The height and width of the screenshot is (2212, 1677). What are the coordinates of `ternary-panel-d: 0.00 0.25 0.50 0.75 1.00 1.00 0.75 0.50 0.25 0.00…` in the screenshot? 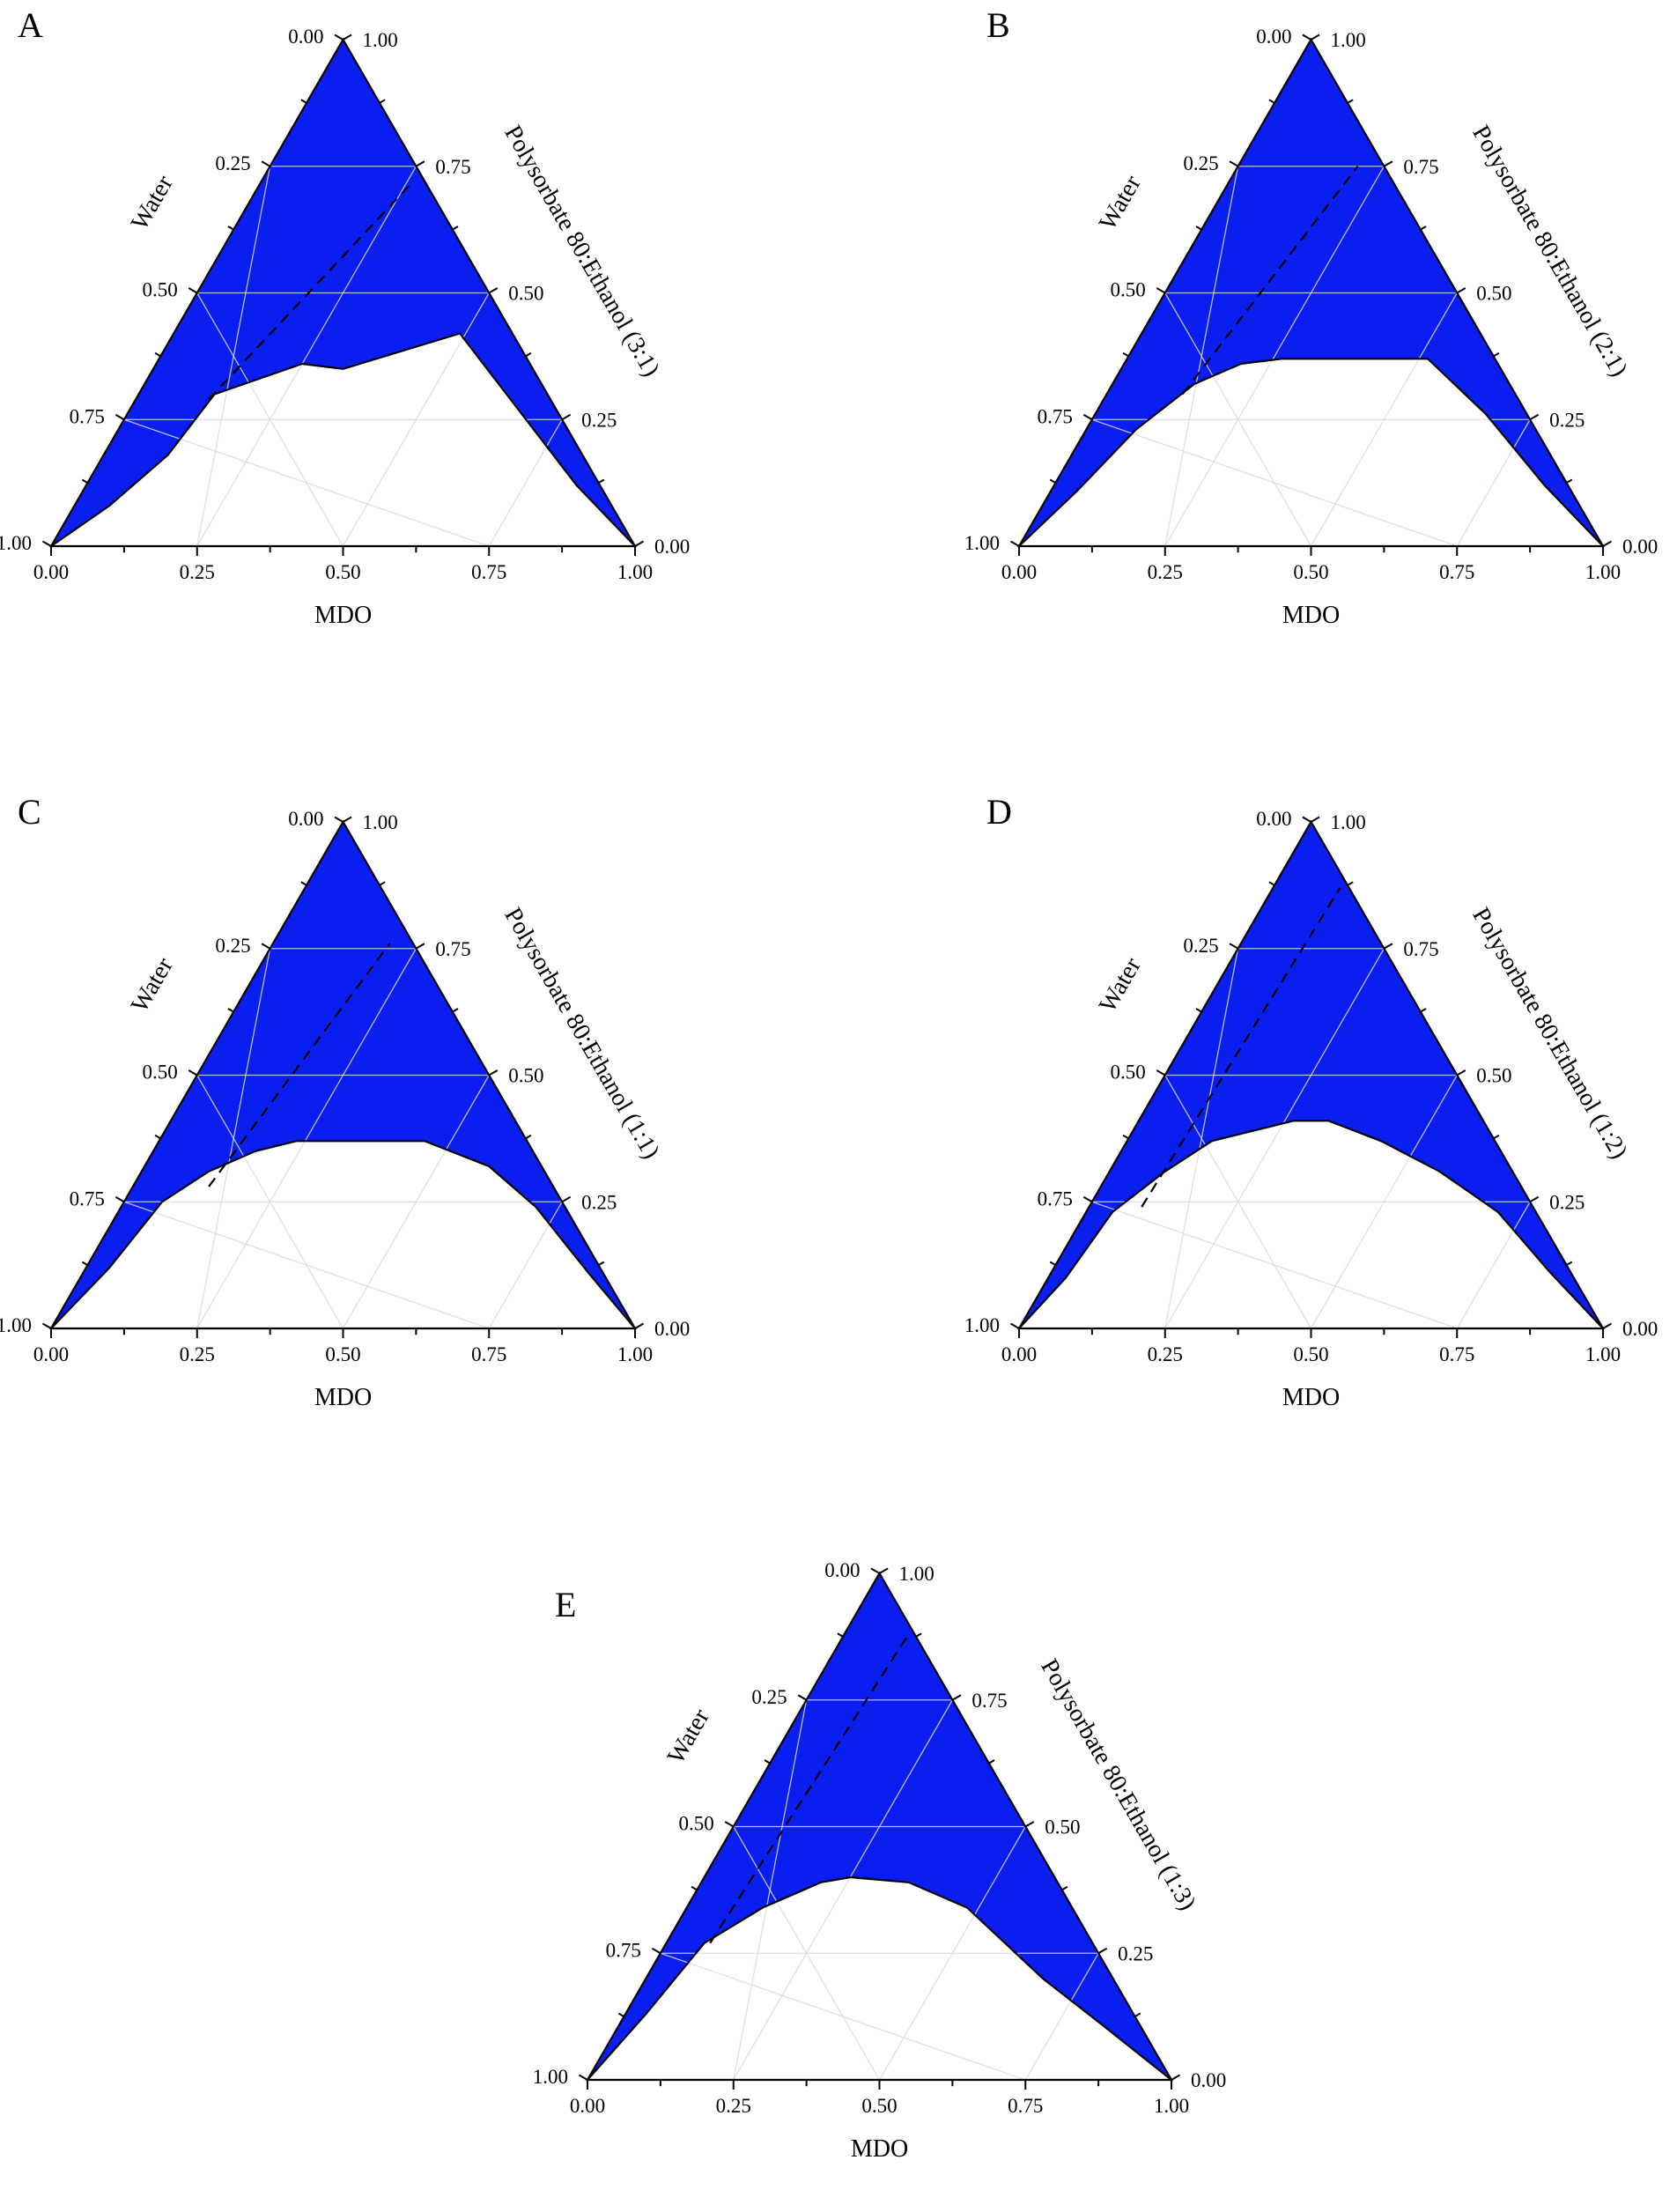 It's located at (1311, 1101).